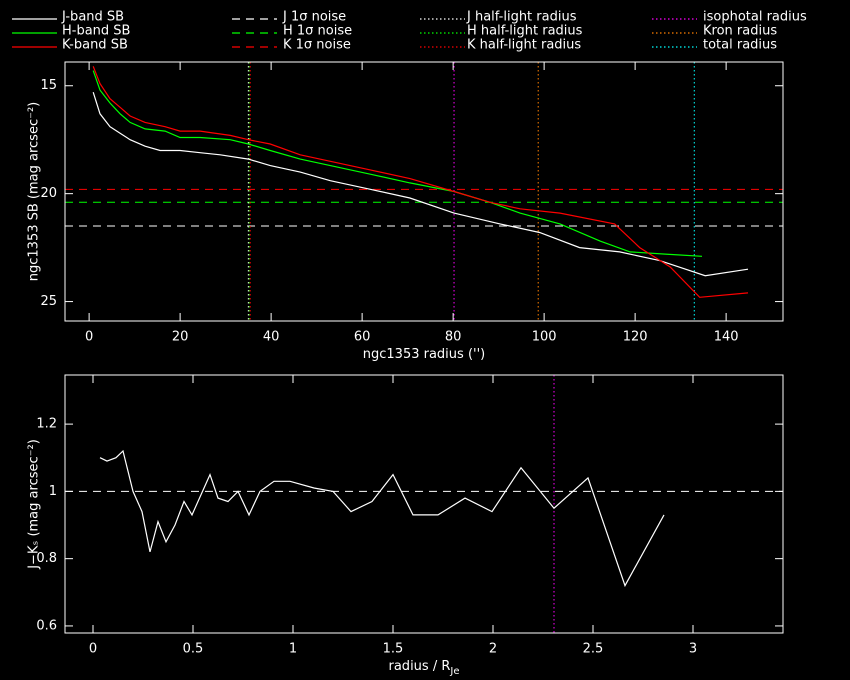  What do you see at coordinates (180, 337) in the screenshot?
I see `x-tick-label: 20` at bounding box center [180, 337].